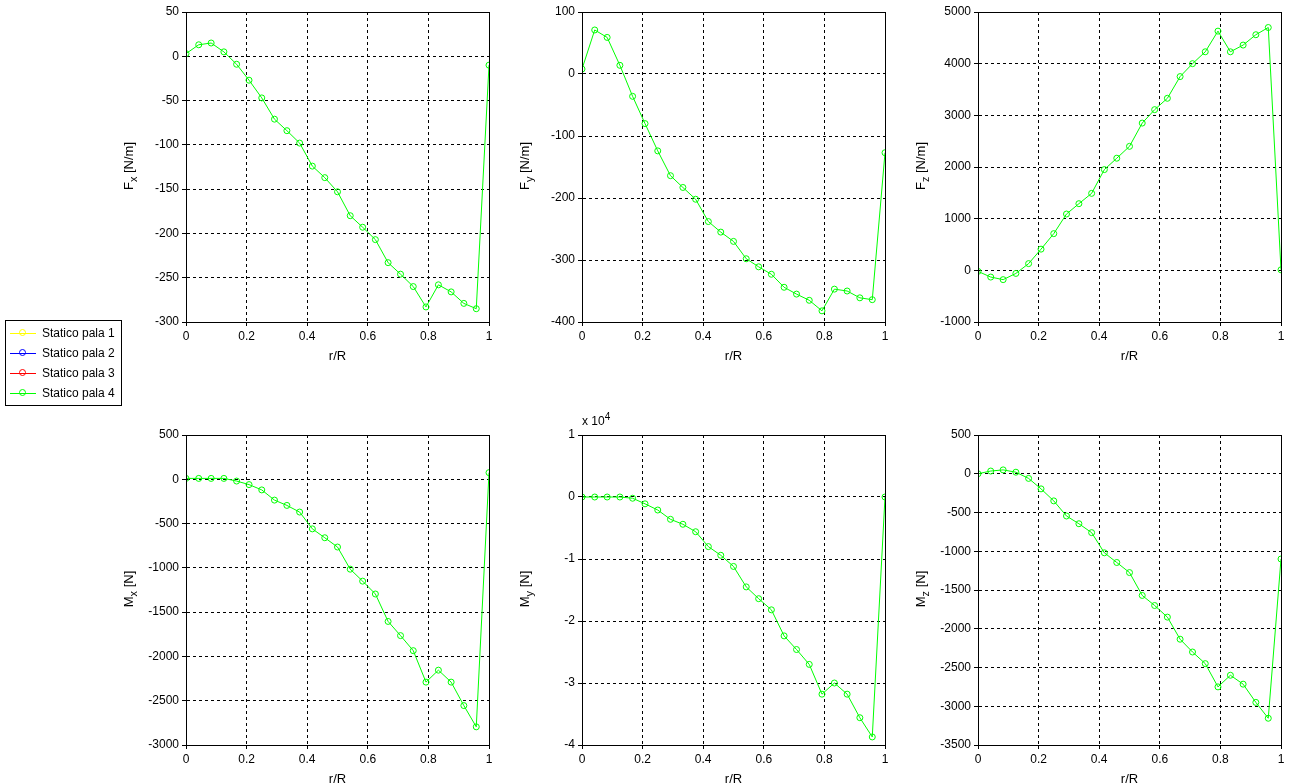 The height and width of the screenshot is (784, 1292). What do you see at coordinates (958, 166) in the screenshot?
I see `y-tick-label: 2000` at bounding box center [958, 166].